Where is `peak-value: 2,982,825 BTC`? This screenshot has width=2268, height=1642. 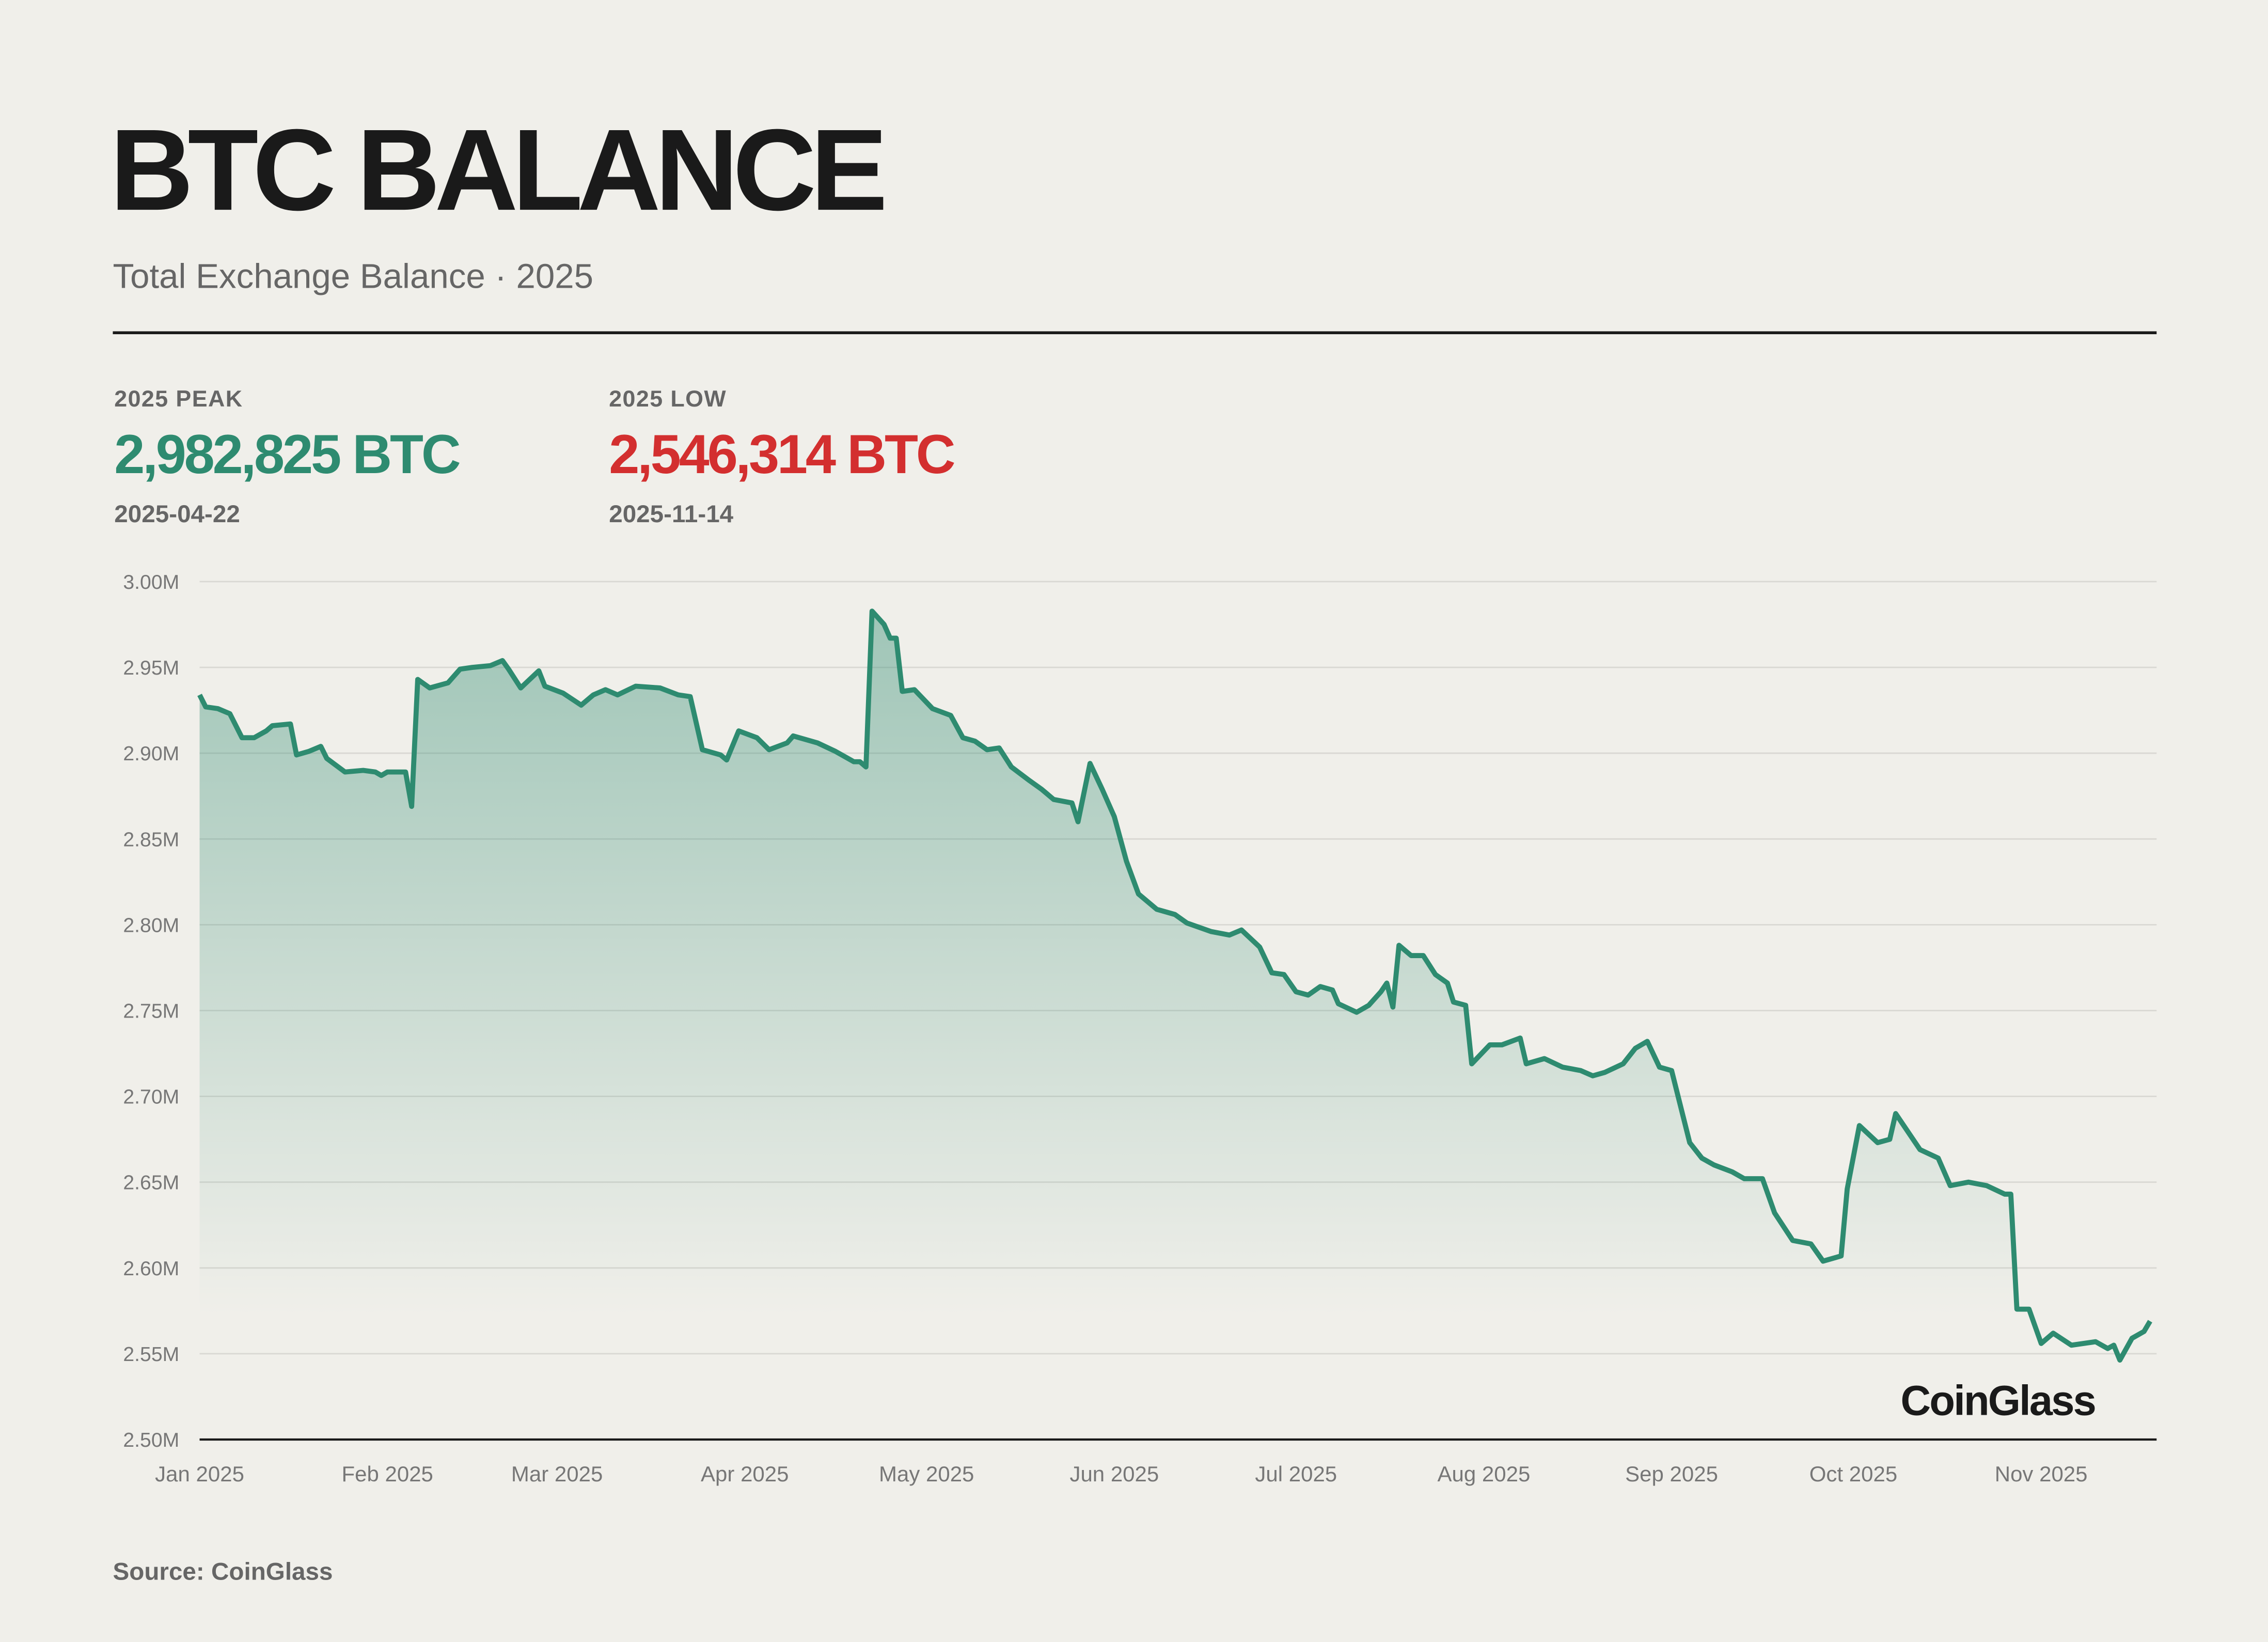 peak-value: 2,982,825 BTC is located at coordinates (288, 456).